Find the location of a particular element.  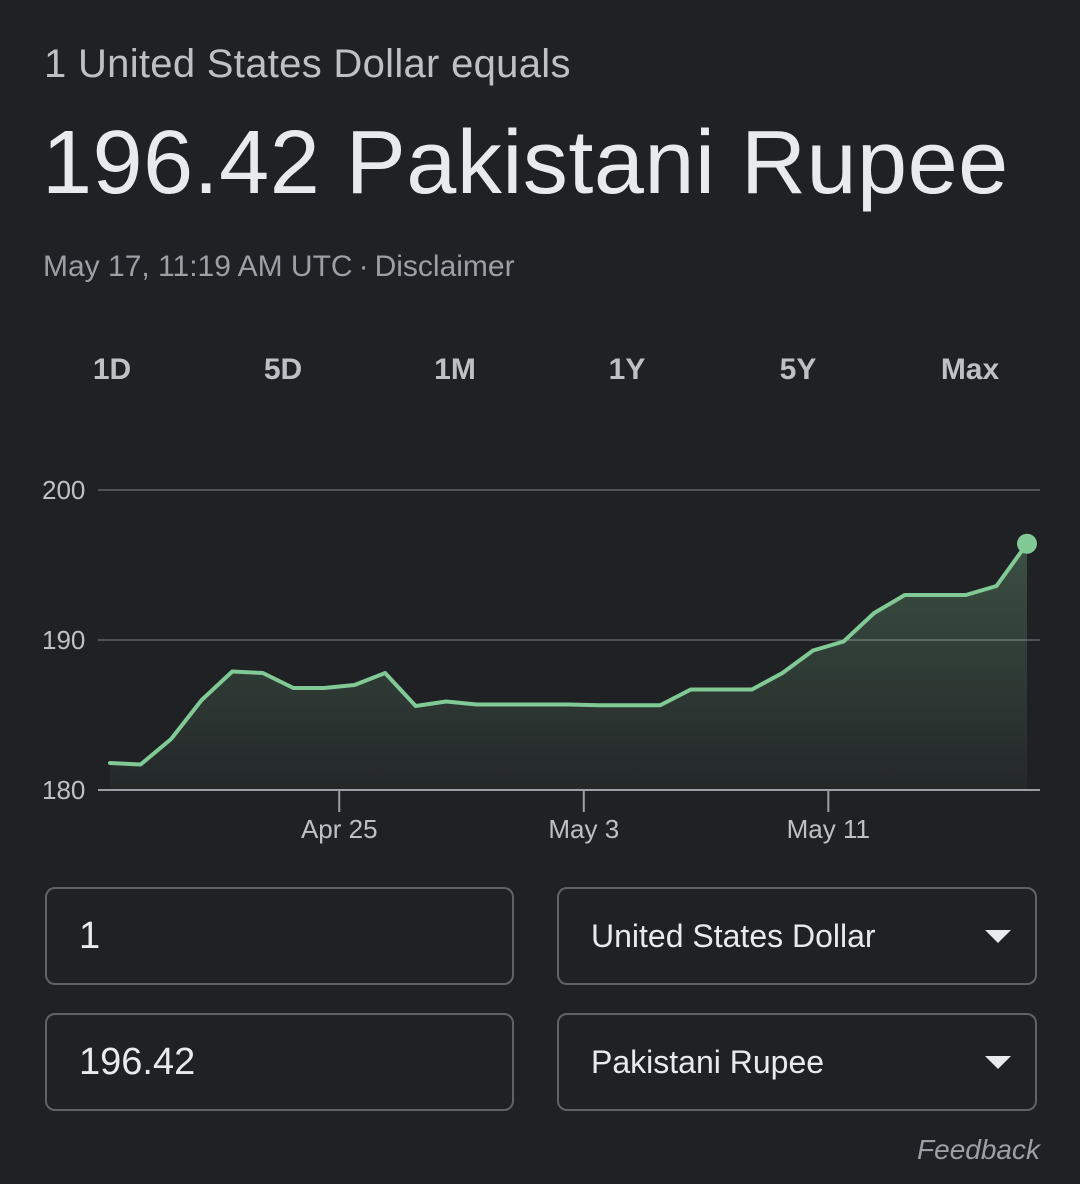

amount-to-field is located at coordinates (279, 1062).